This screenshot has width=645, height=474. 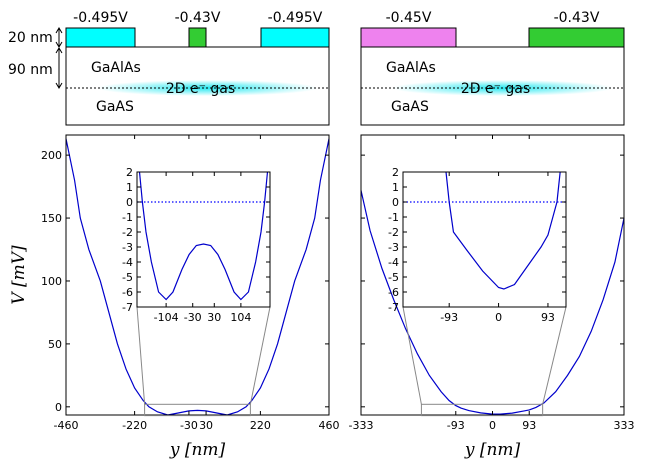 What do you see at coordinates (260, 425) in the screenshot?
I see `x-tick-label: 220` at bounding box center [260, 425].